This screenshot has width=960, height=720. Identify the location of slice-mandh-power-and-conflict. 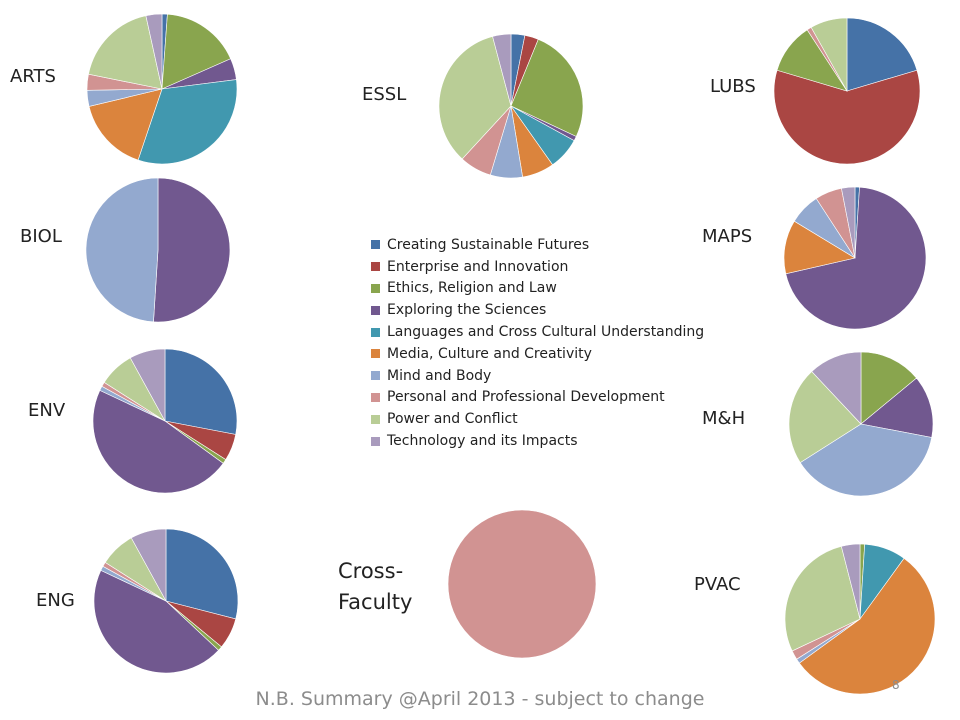
(825, 417).